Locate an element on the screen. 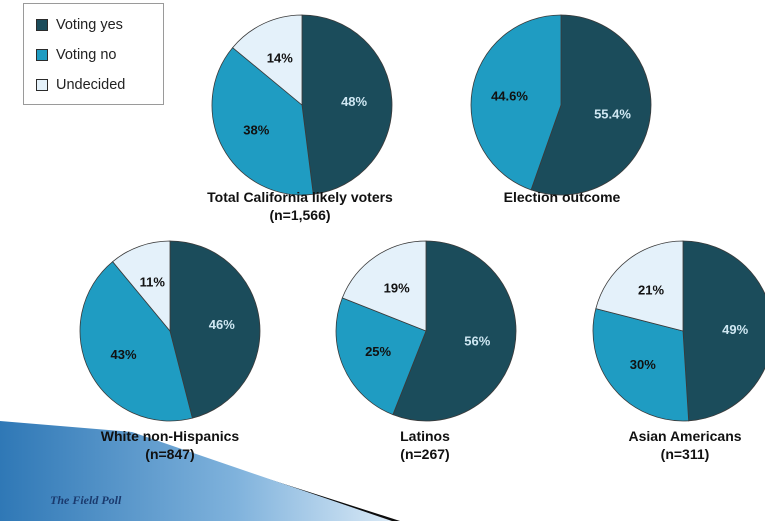  legend-item-no: Voting no is located at coordinates (76, 55).